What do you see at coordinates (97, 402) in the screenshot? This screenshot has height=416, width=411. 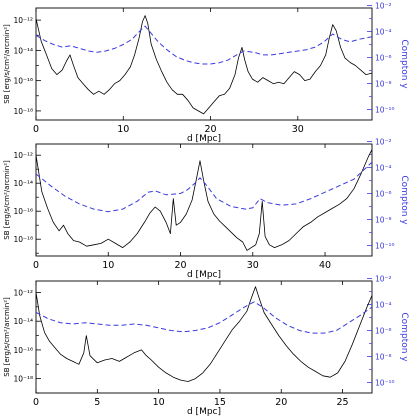 I see `x-tick-label: 5` at bounding box center [97, 402].